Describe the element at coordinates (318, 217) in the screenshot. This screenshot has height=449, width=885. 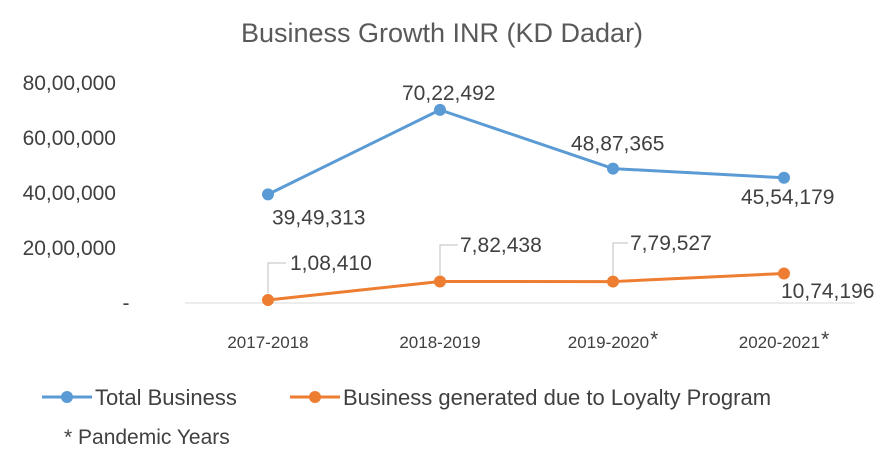
I see `data-label: 39,49,313` at that location.